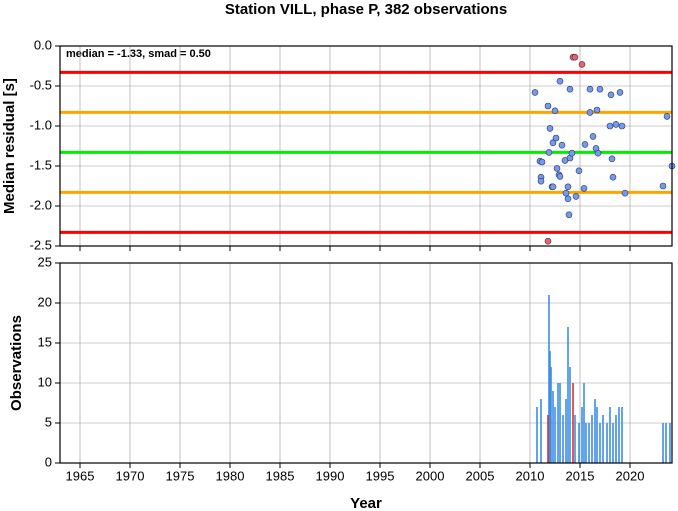 This screenshot has height=511, width=678. What do you see at coordinates (630, 475) in the screenshot?
I see `x-tick-label: 2020` at bounding box center [630, 475].